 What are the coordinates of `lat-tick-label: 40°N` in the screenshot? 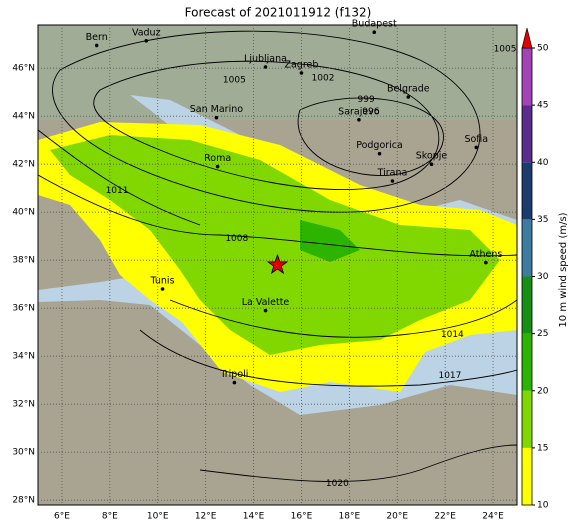 It's located at (23, 213).